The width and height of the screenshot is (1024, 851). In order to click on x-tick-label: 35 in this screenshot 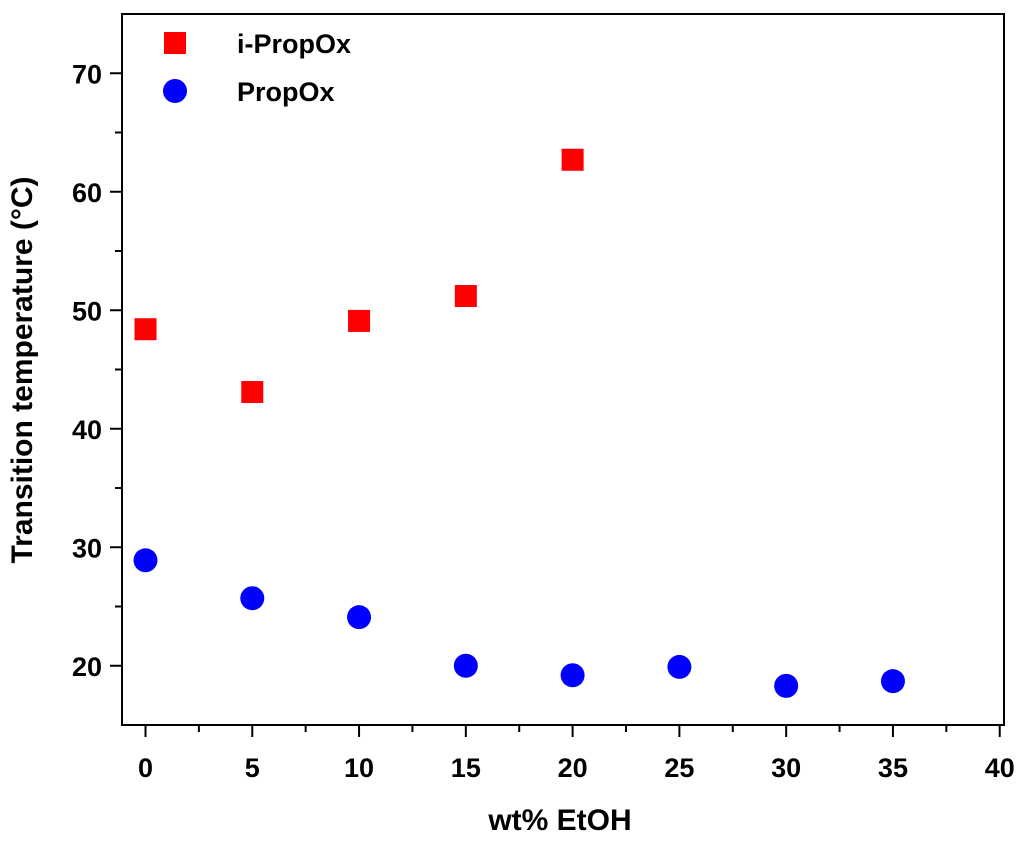, I will do `click(893, 768)`.